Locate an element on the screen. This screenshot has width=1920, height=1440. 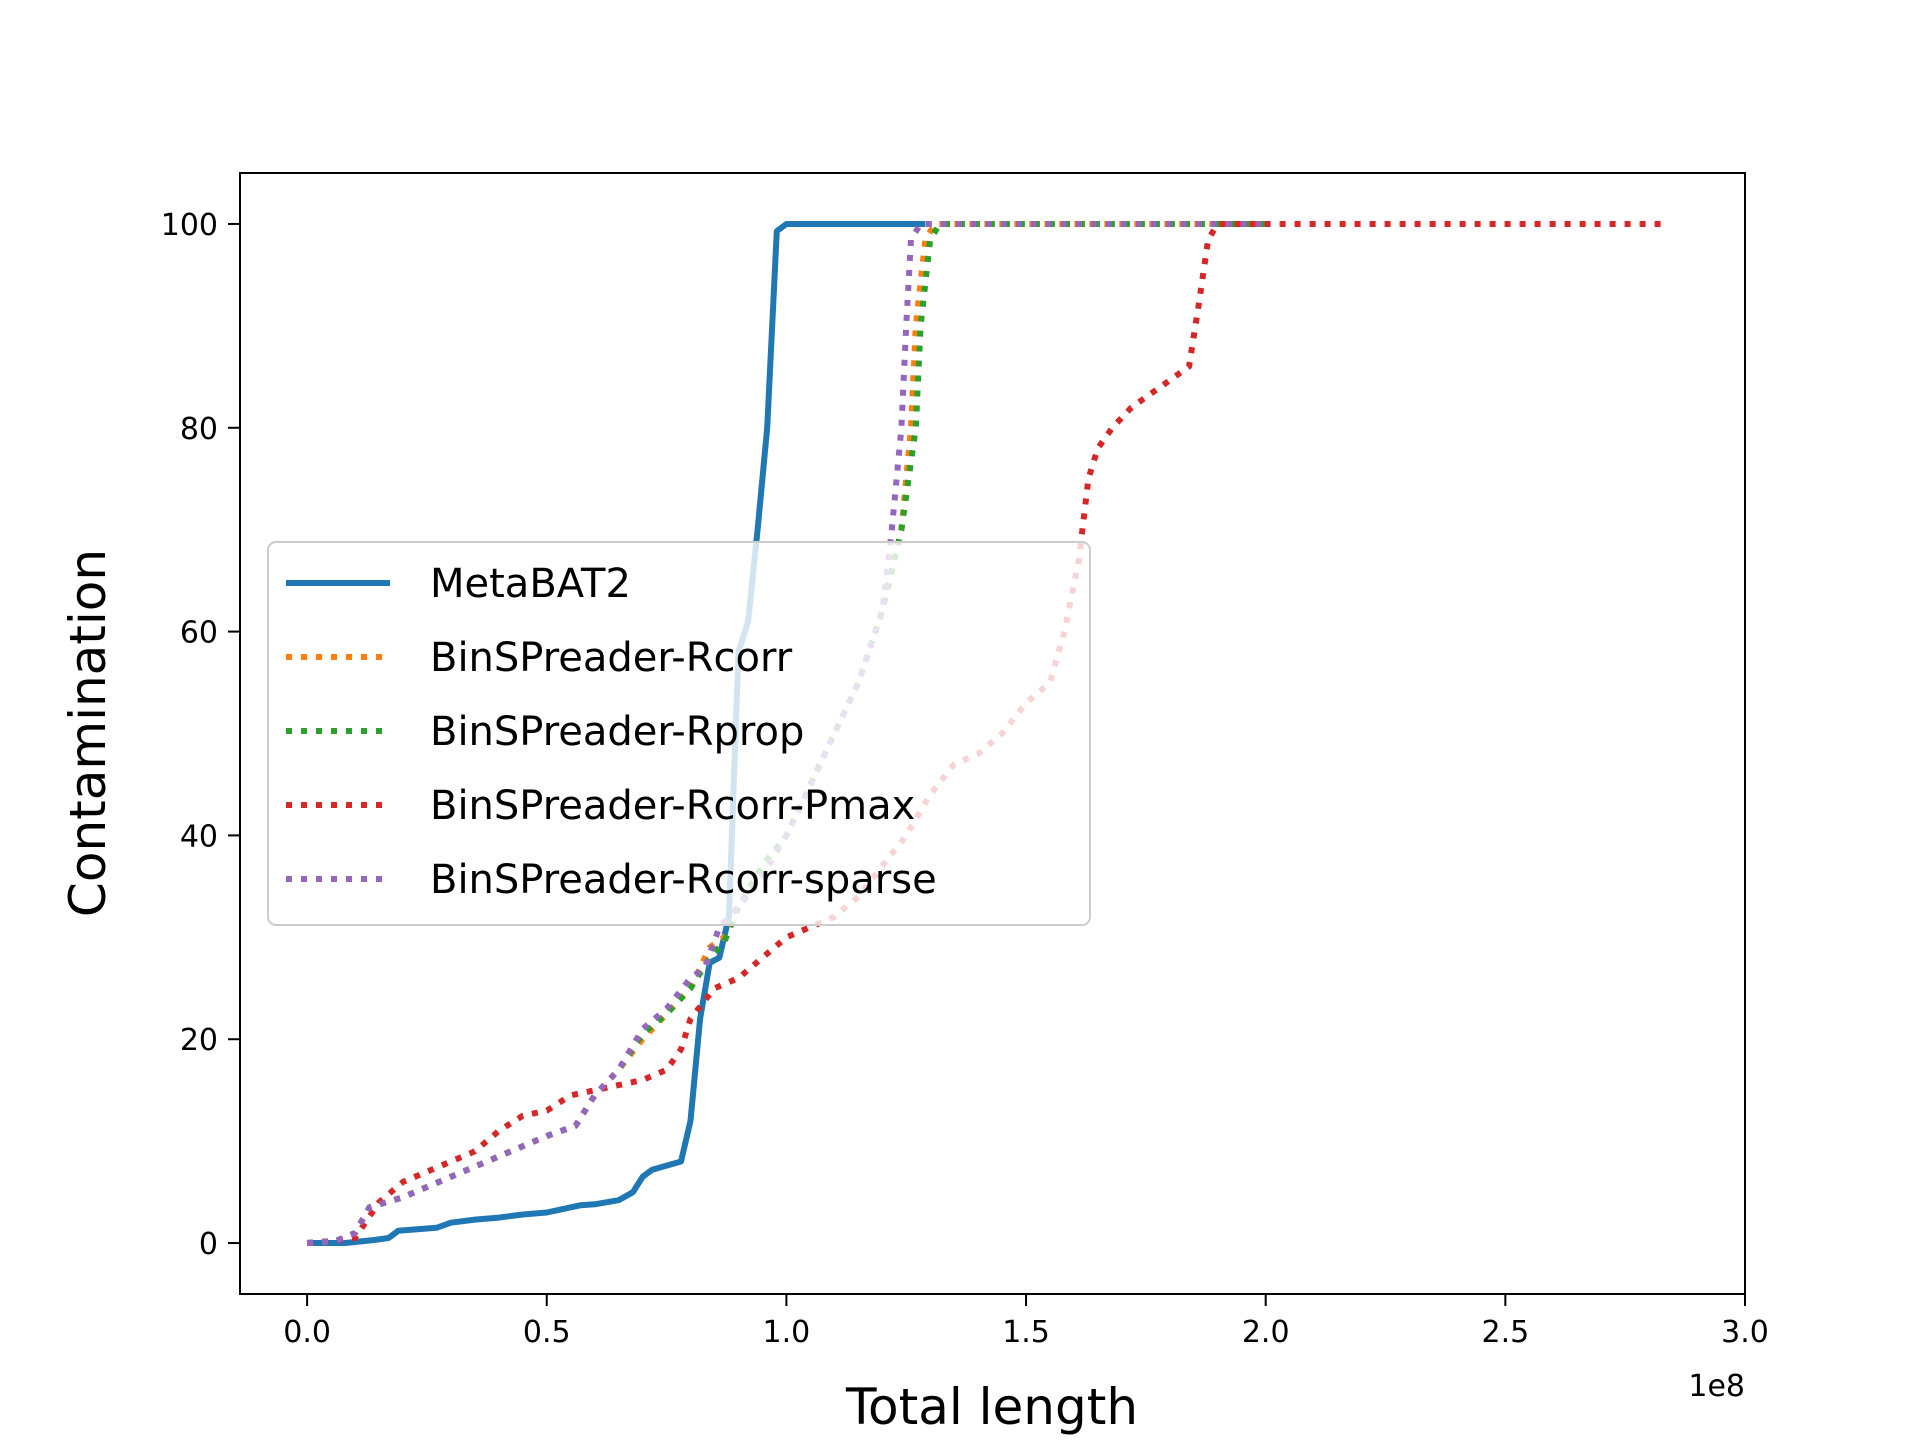
x-tick-label: 0.0 is located at coordinates (307, 1332).